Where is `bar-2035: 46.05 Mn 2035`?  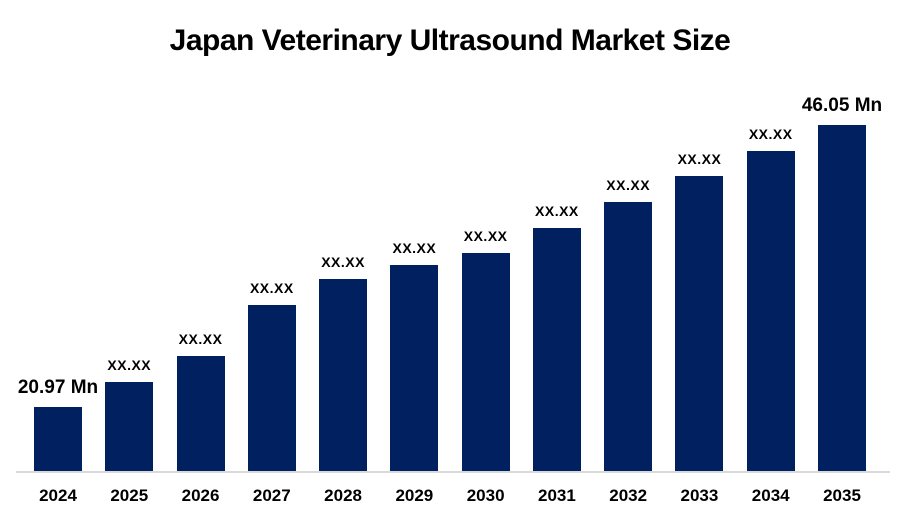
bar-2035: 46.05 Mn 2035 is located at coordinates (842, 300).